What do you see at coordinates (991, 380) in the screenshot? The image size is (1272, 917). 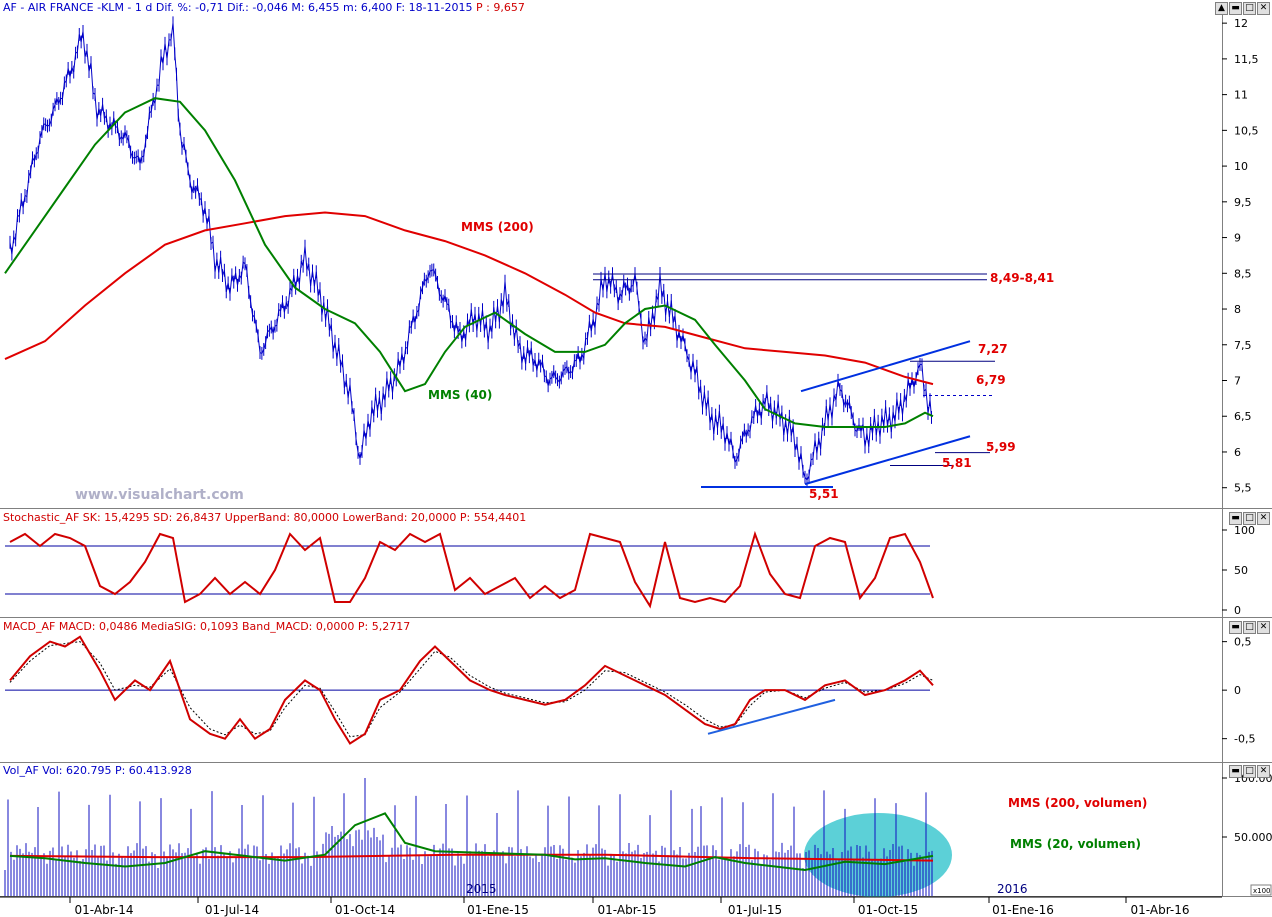 I see `label-679: 6,79` at bounding box center [991, 380].